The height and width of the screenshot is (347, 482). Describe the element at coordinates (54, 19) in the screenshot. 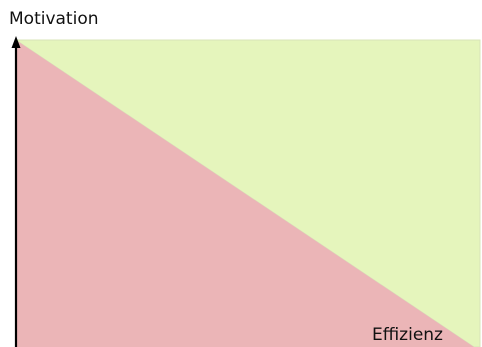

I see `y-axis-label: Motivation` at that location.